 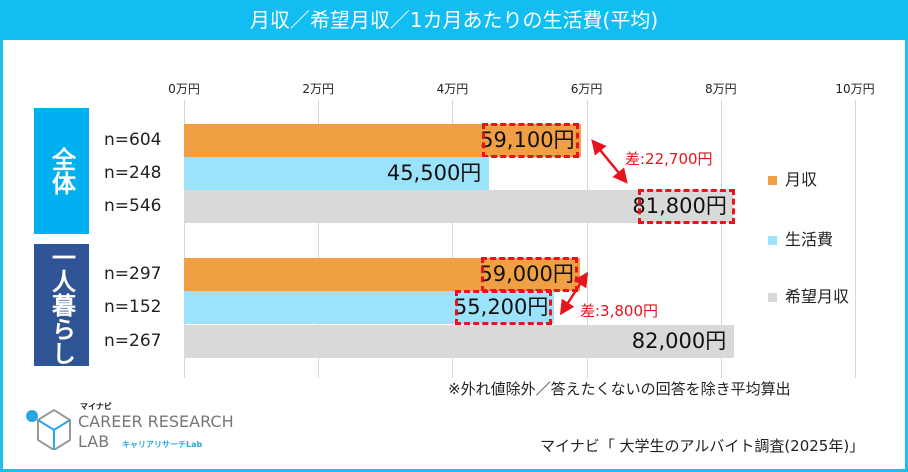 I want to click on footnote: ※外れ値除外／答えたくないの回答を除き平均算出, so click(x=619, y=389).